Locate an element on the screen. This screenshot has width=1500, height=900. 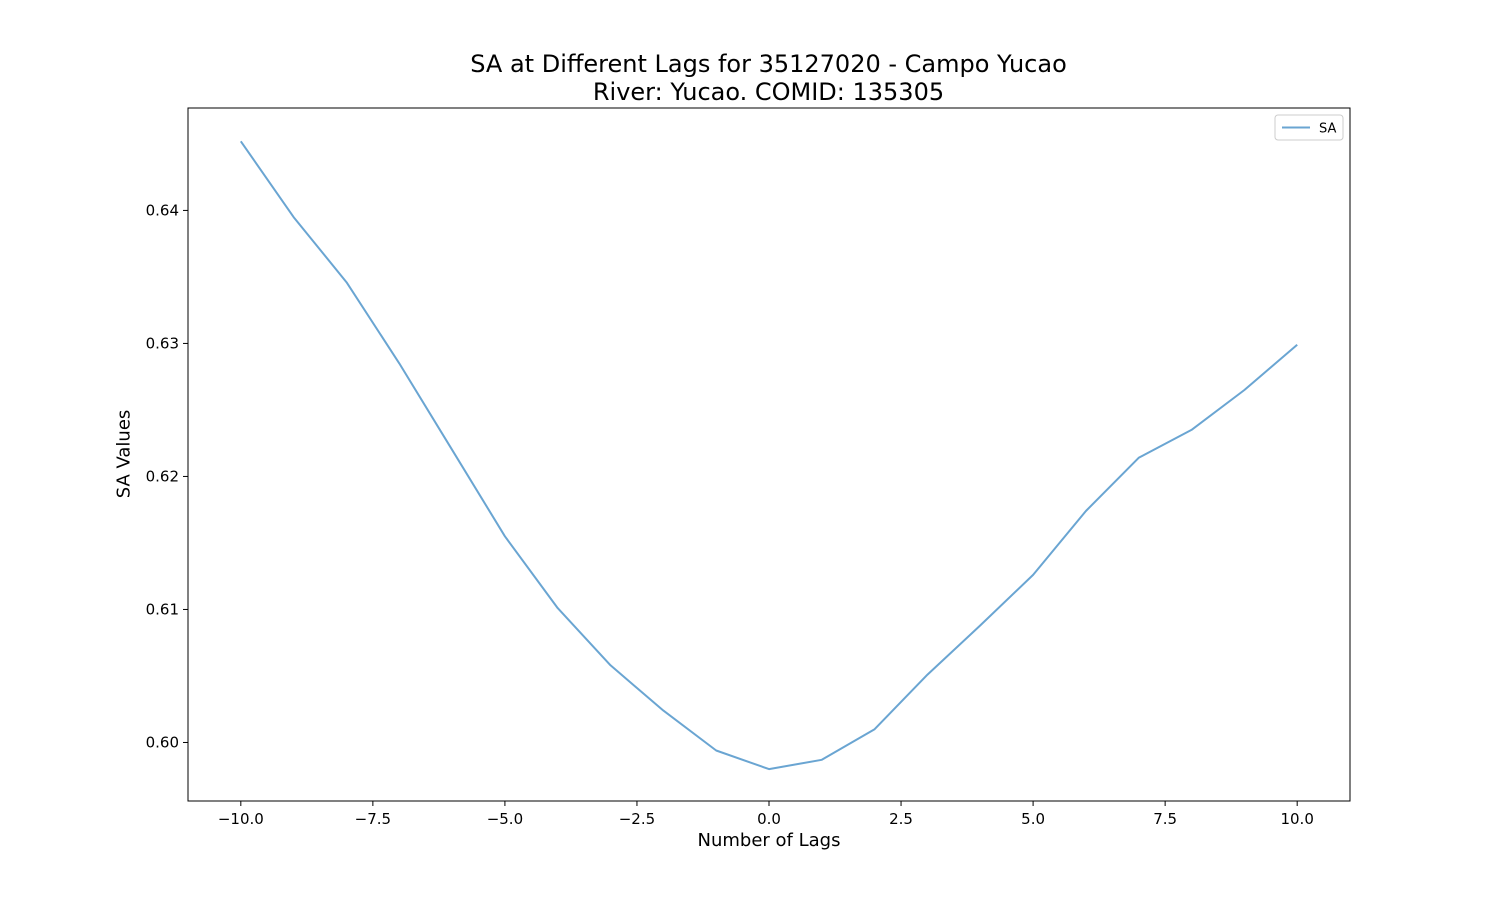
y-tick-label: 0.63 is located at coordinates (162, 343).